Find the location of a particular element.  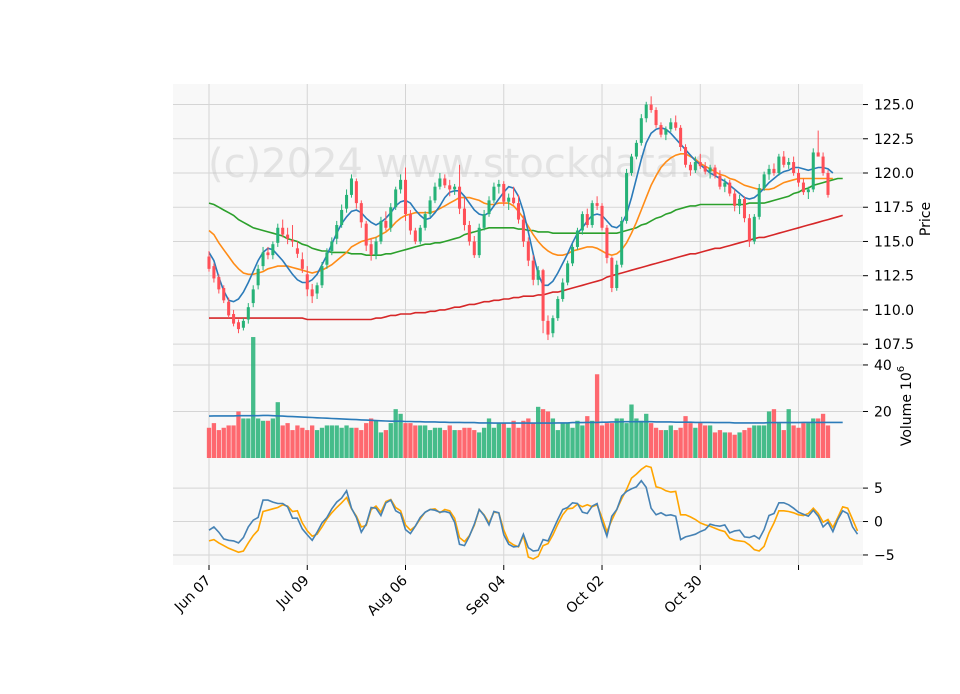

volume-ma-line is located at coordinates (525, 419).